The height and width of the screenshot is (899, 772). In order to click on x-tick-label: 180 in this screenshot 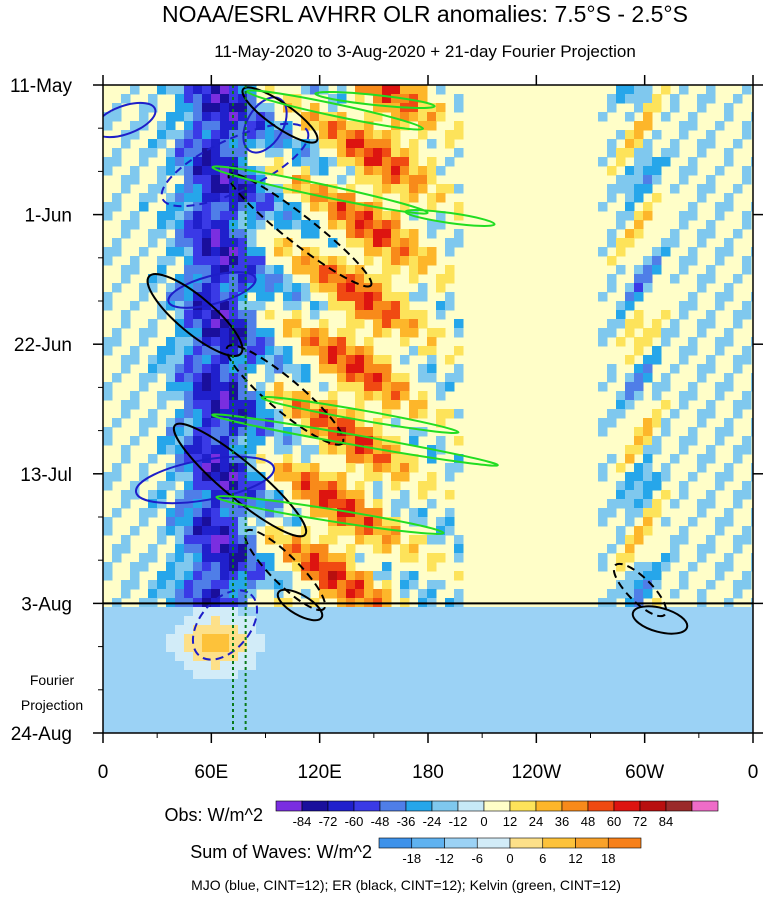, I will do `click(428, 772)`.